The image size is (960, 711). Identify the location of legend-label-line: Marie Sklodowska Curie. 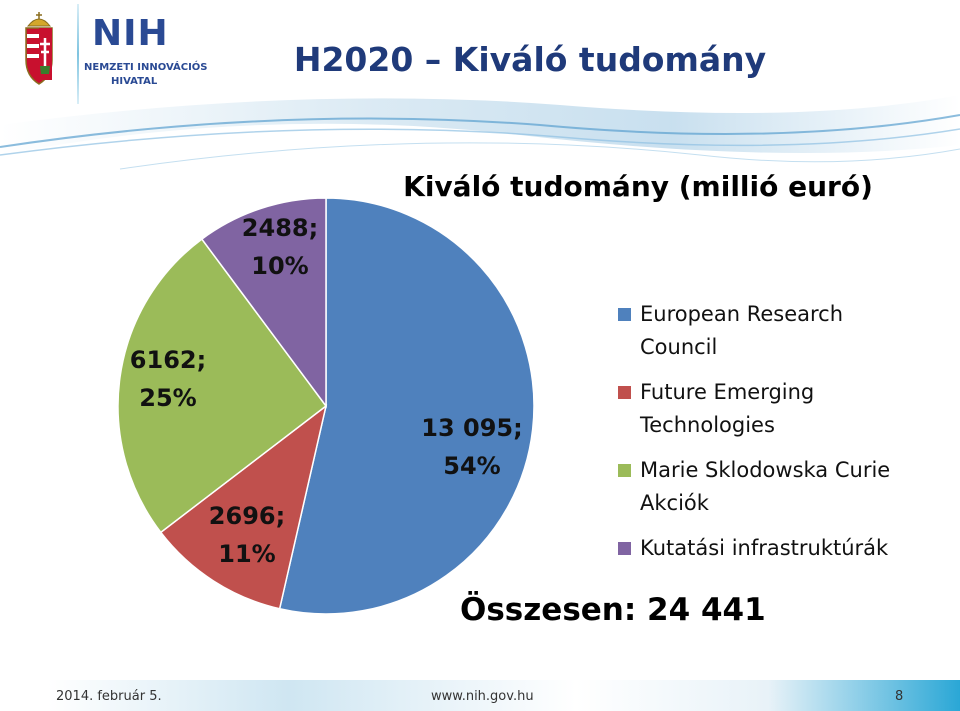
(765, 470).